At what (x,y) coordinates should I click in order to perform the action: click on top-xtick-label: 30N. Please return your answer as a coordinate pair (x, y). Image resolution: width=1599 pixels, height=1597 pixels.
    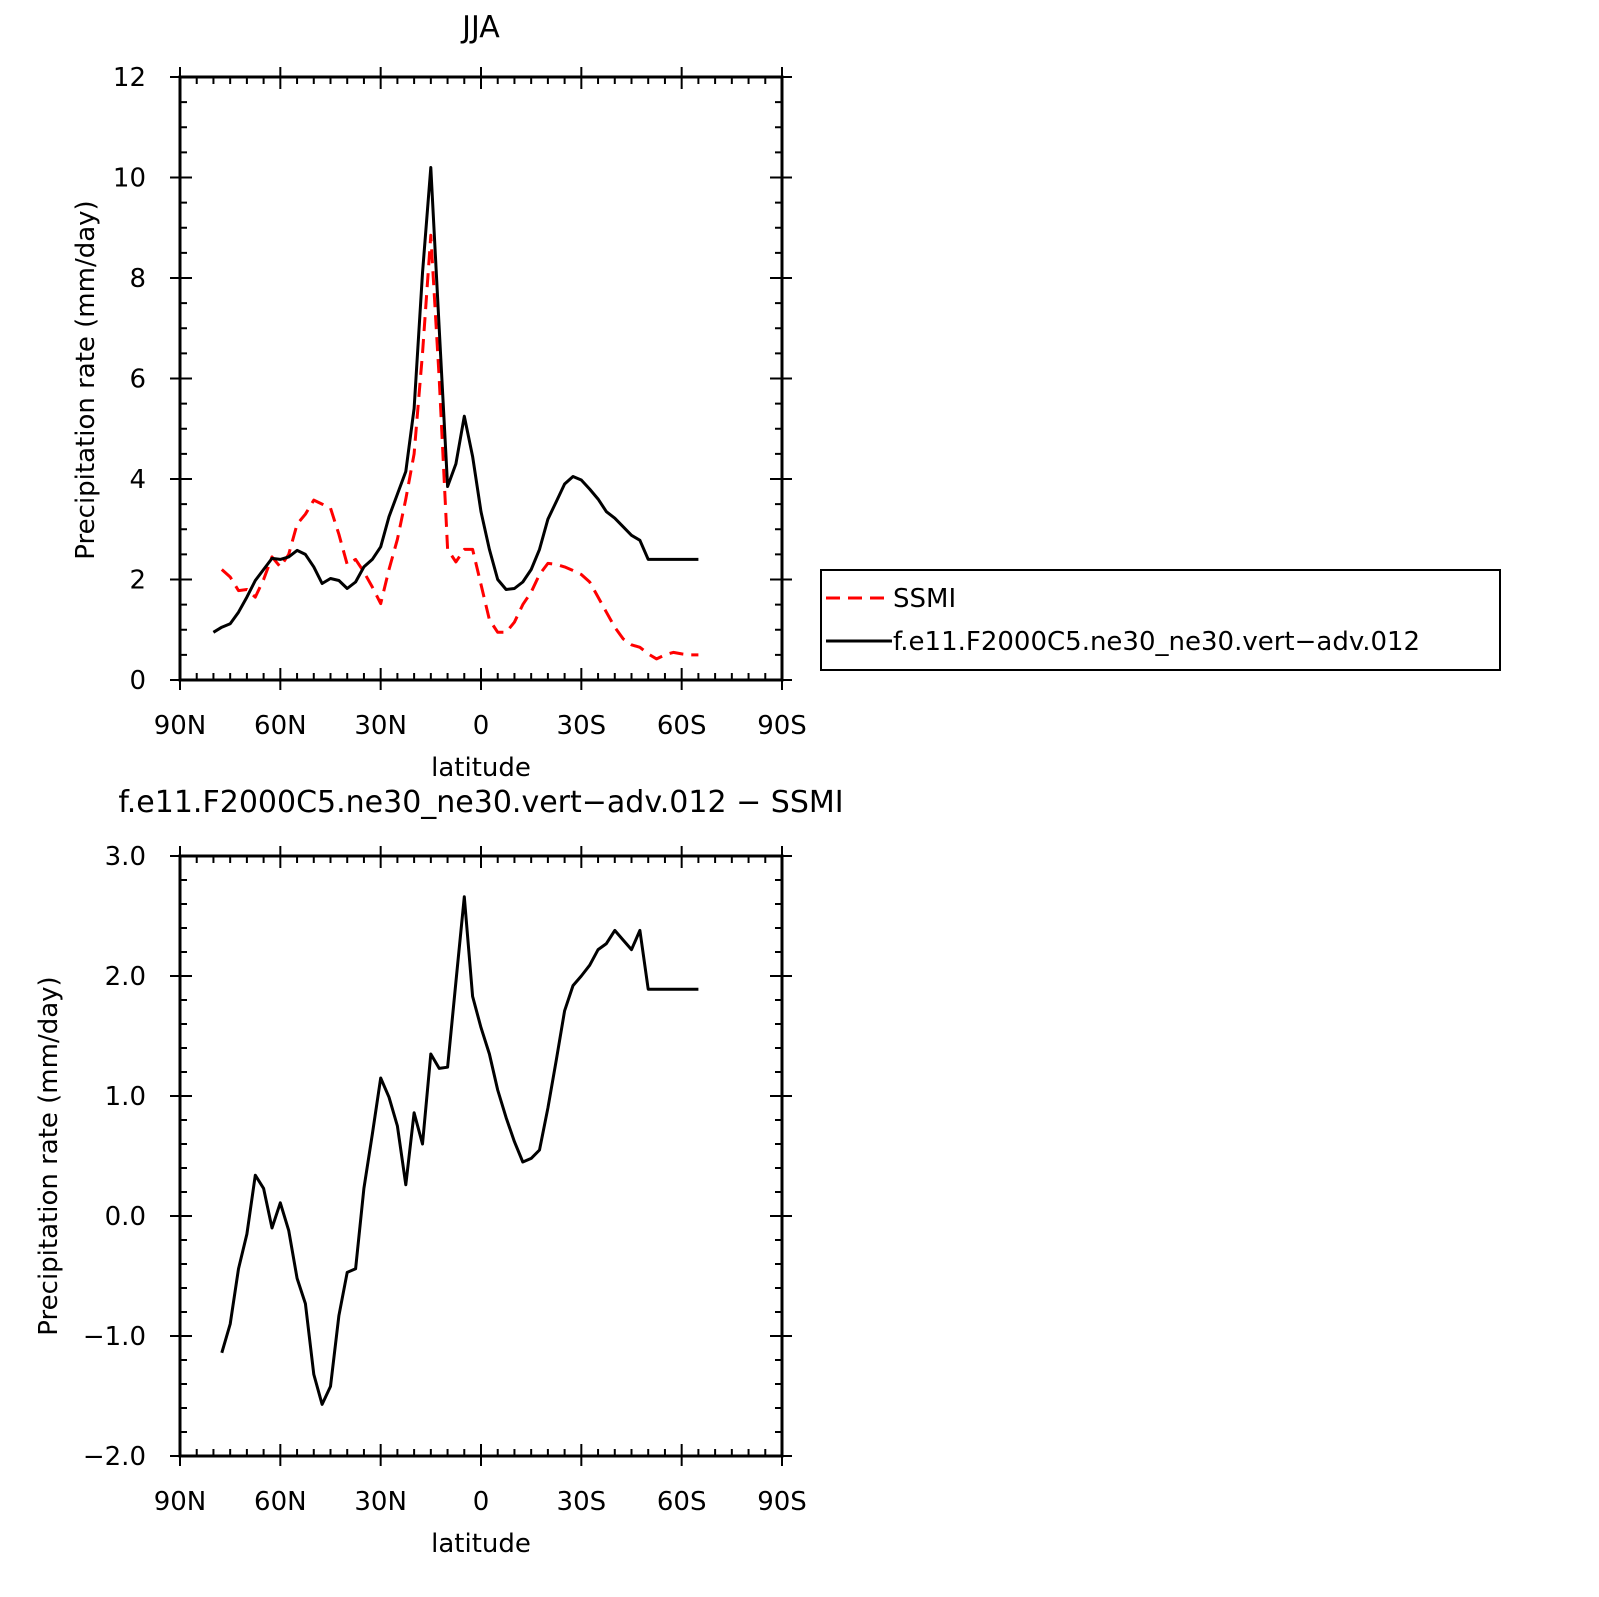
    Looking at the image, I should click on (380, 726).